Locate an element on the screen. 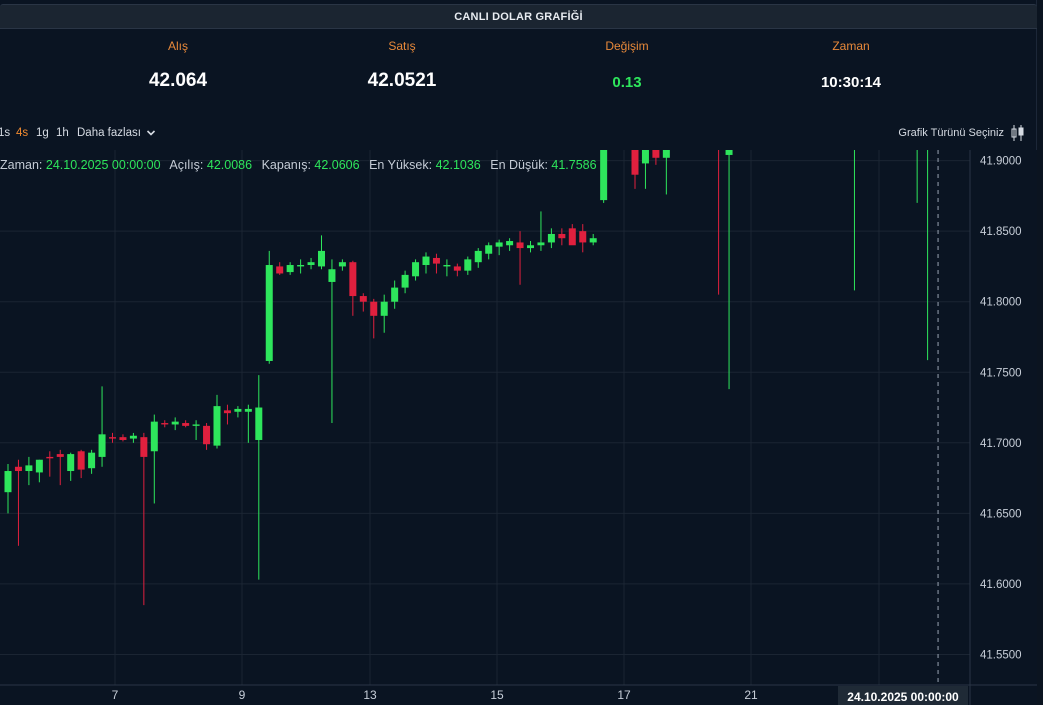 The image size is (1043, 705). x-tick-label: 17 is located at coordinates (624, 695).